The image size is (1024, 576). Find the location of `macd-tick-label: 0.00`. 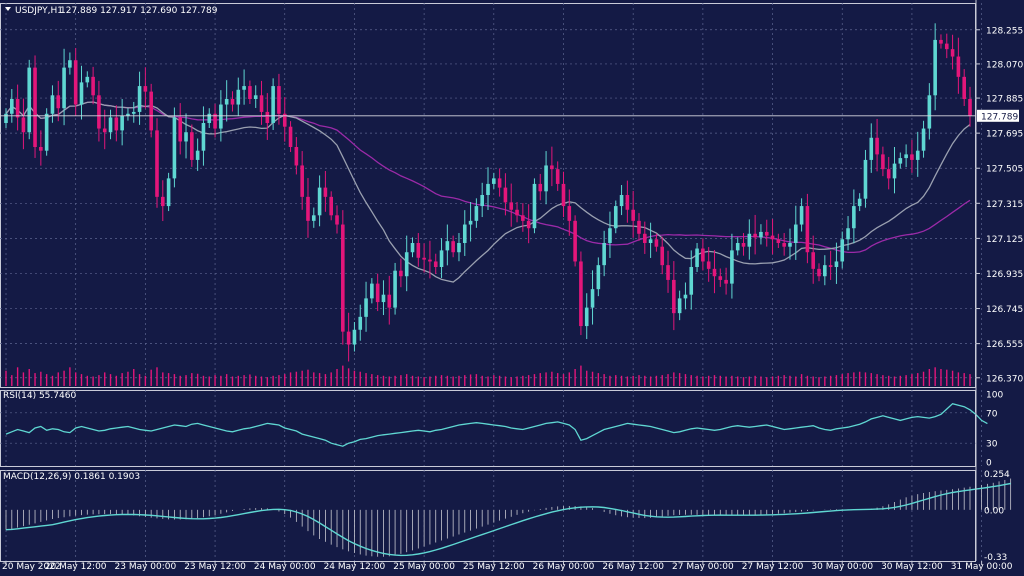

macd-tick-label: 0.00 is located at coordinates (994, 511).